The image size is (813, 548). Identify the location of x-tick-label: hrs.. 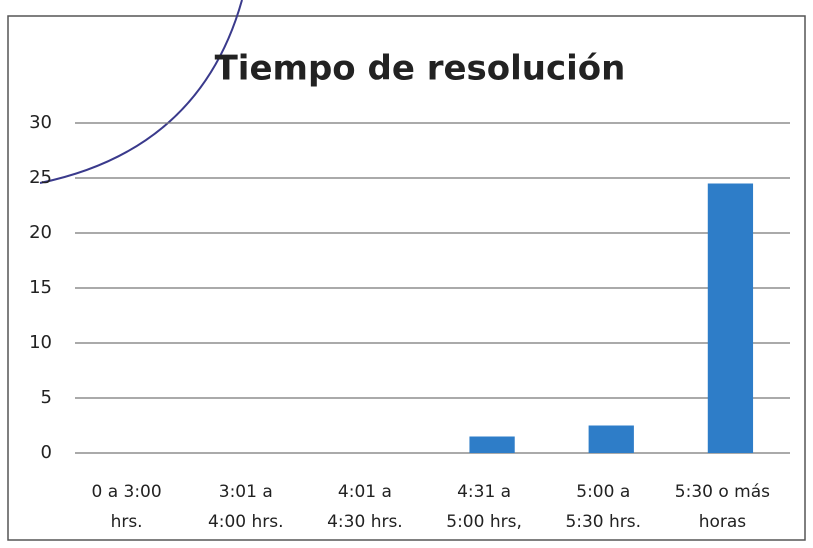
(127, 522).